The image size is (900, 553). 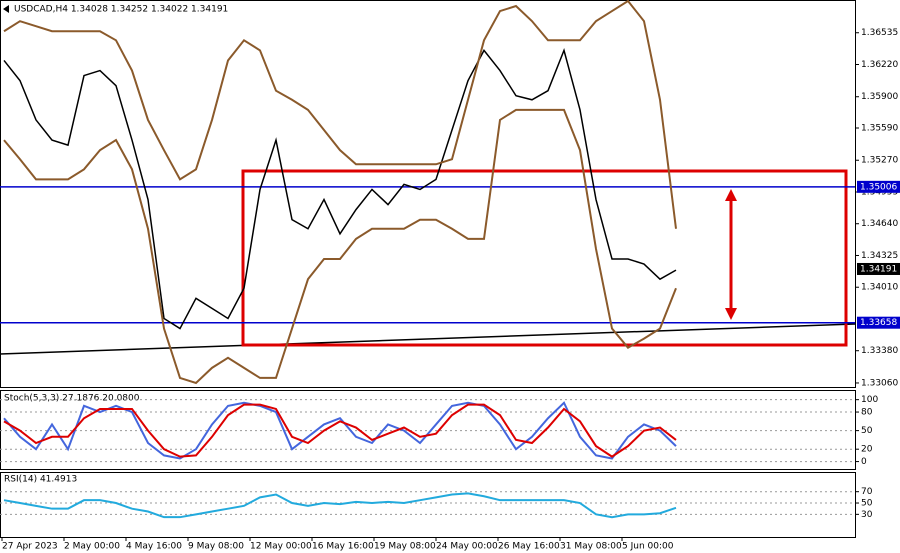 I want to click on x-tick-label: 5 Jun 00:00, so click(x=648, y=547).